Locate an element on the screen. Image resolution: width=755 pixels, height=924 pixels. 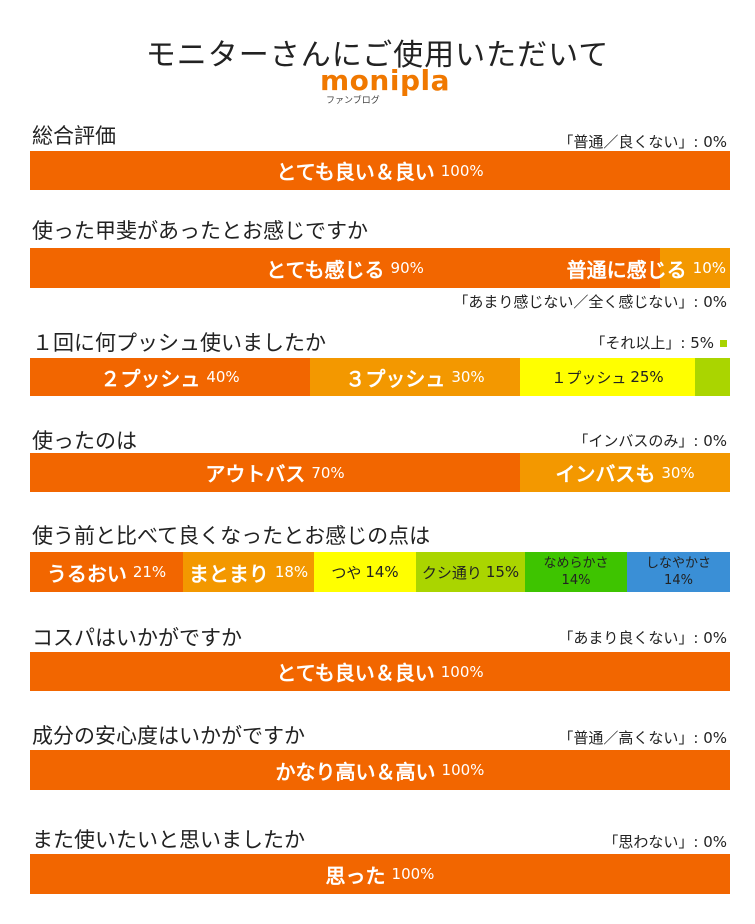
segment-label: ３プッシュ is located at coordinates (395, 378).